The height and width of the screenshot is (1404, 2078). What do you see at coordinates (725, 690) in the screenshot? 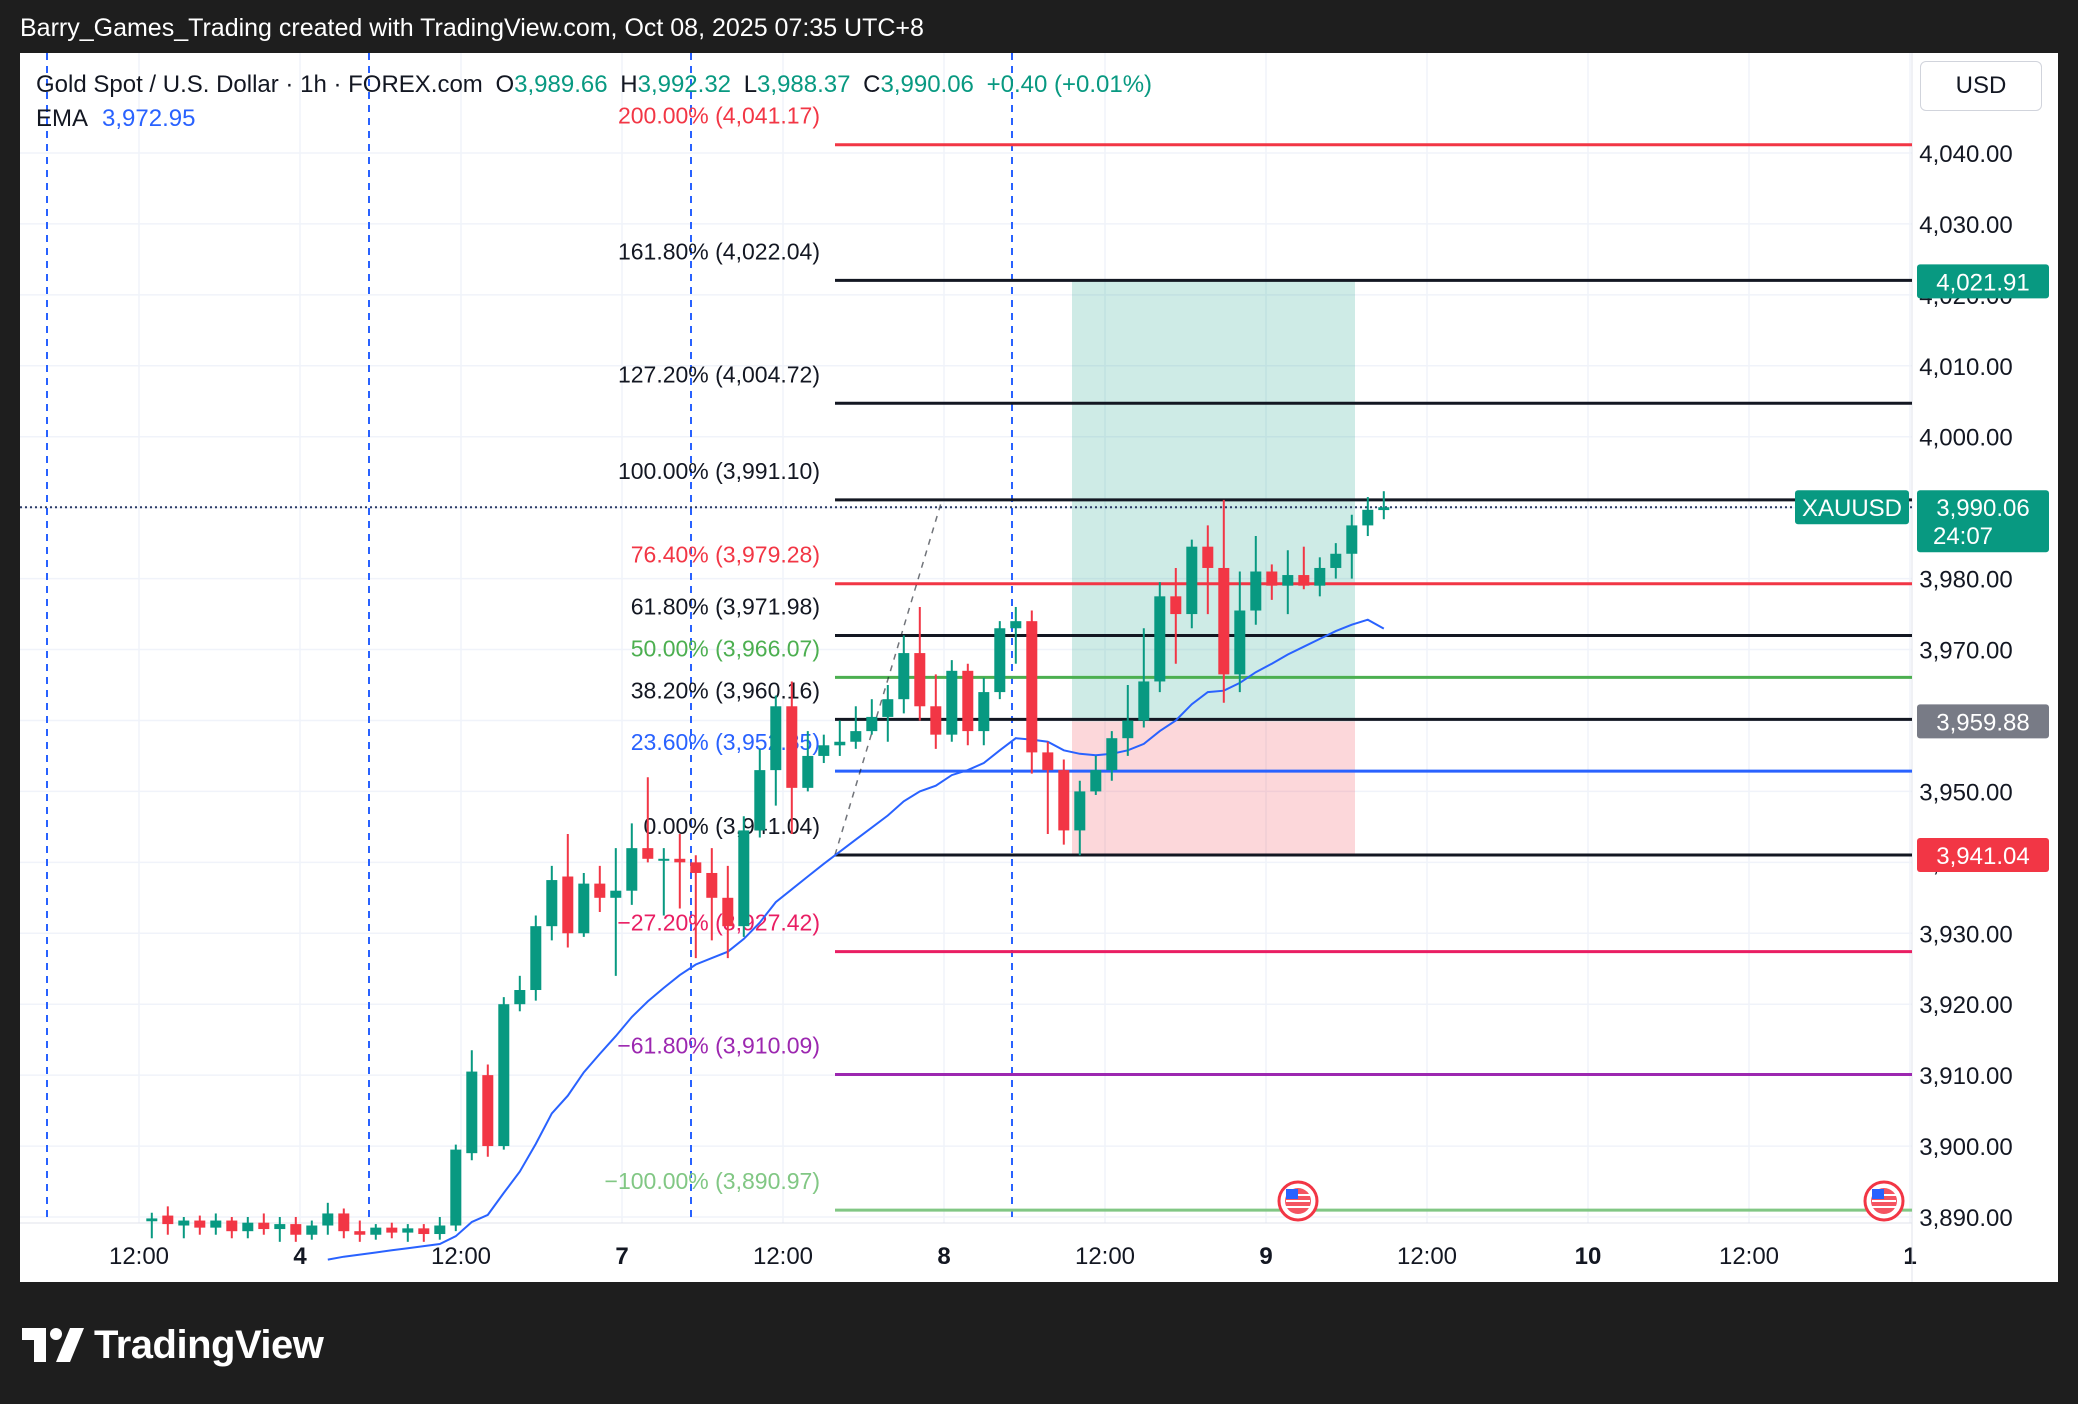
I see `fib-level-label: 38.20% (3,960.16)` at bounding box center [725, 690].